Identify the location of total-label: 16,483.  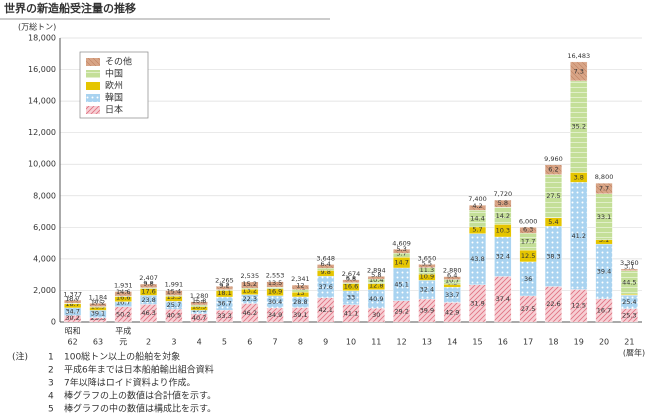
(578, 56).